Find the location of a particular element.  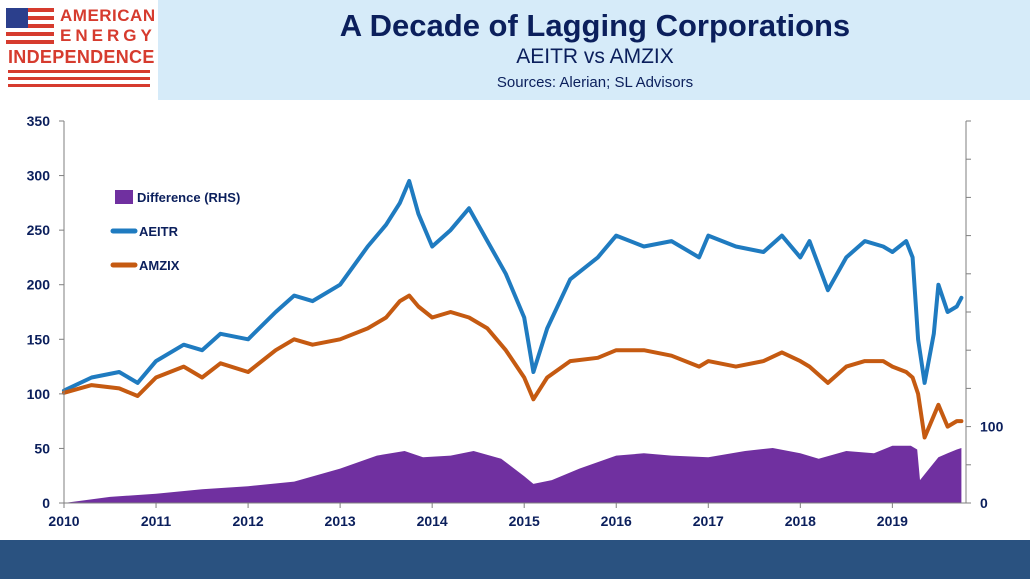

x-tick-label: 2015 is located at coordinates (524, 521).